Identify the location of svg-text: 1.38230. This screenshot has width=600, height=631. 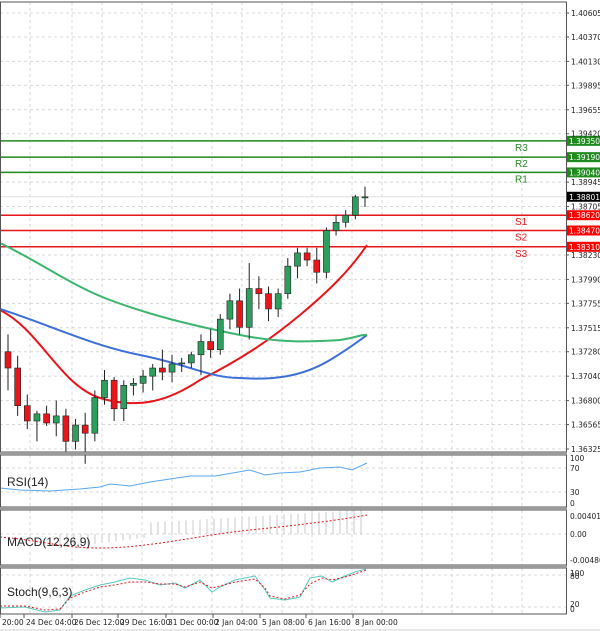
(585, 255).